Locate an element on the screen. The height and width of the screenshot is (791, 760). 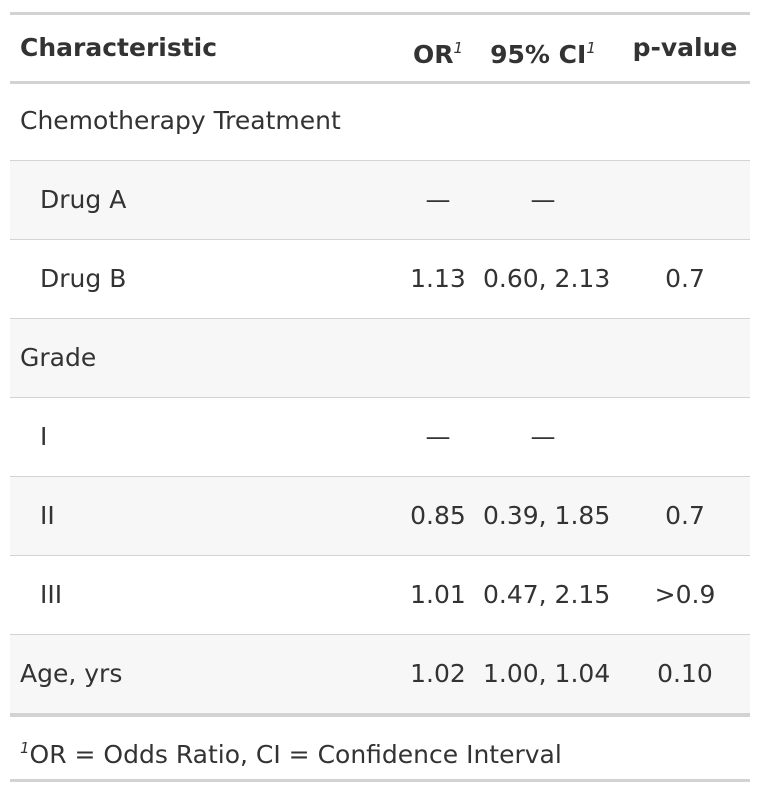
table-cell: 0.10 is located at coordinates (685, 673).